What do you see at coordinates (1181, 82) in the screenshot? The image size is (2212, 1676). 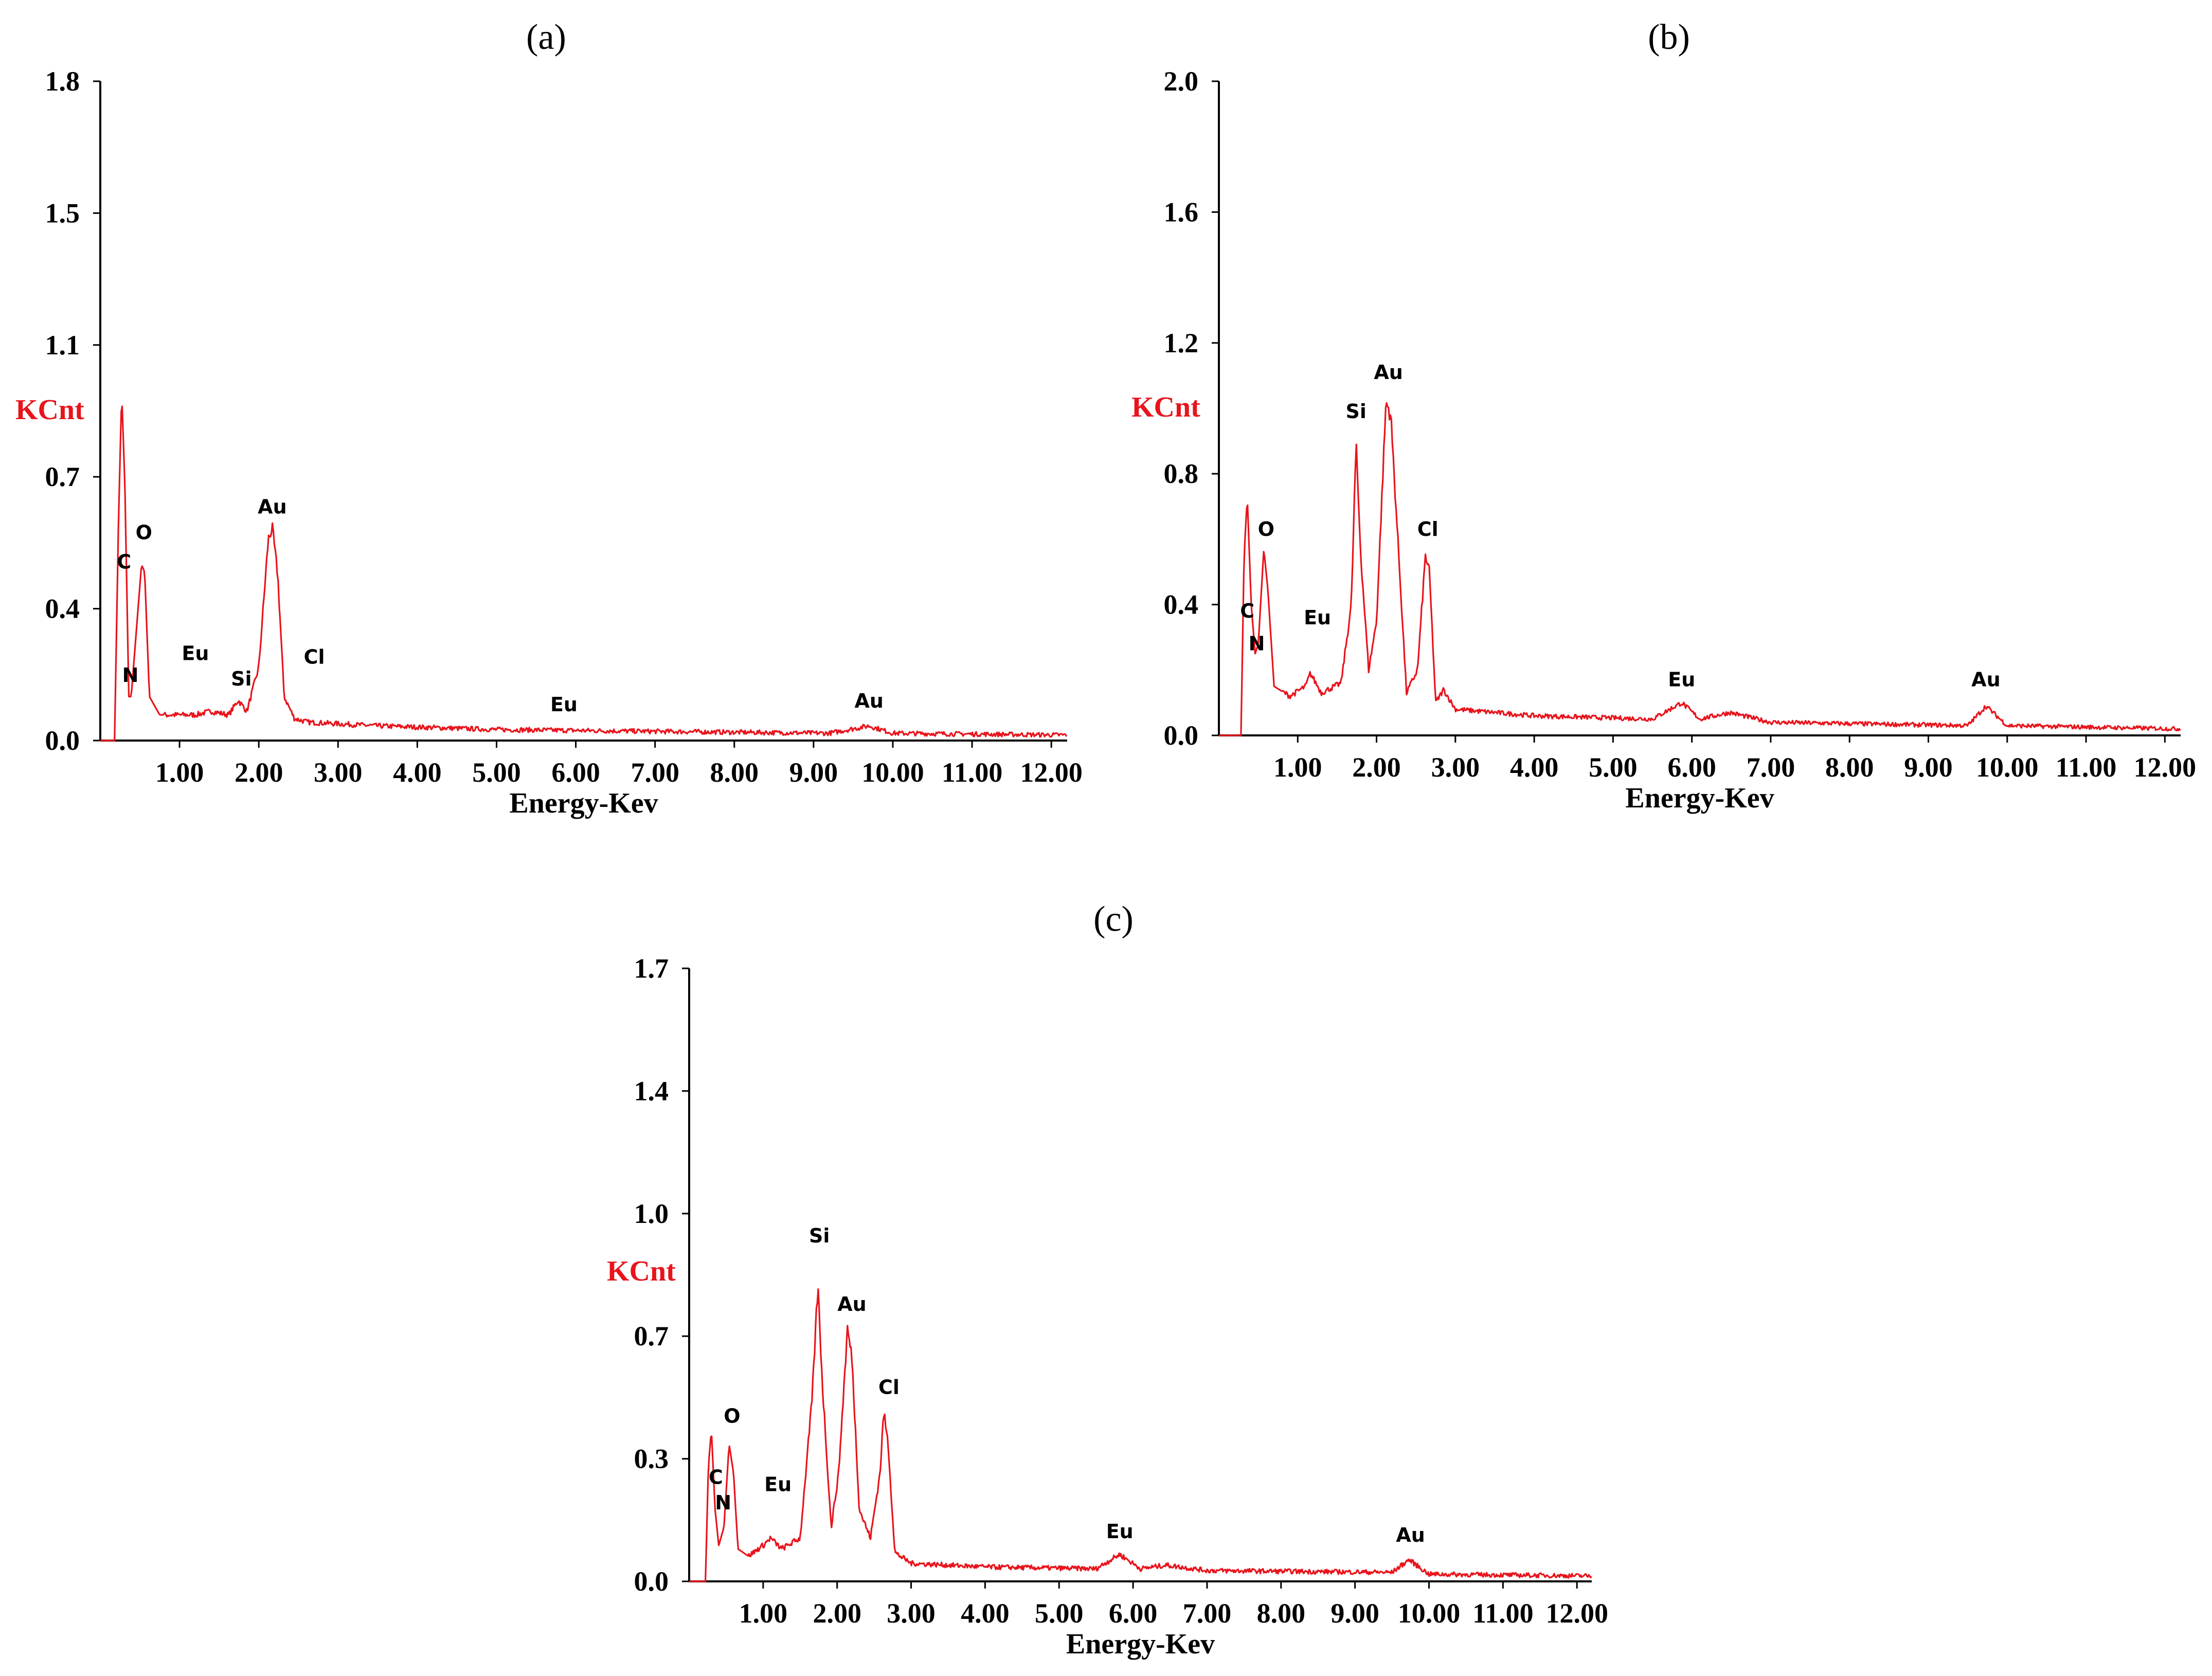 I see `y-tick-label: 2.0` at bounding box center [1181, 82].